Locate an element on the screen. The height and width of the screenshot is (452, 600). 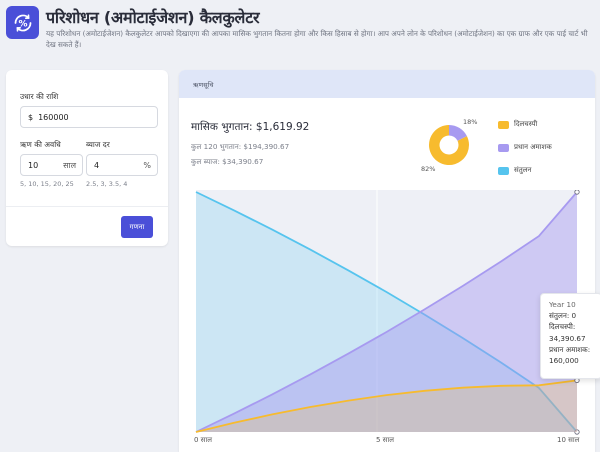
calculate-button: गणना is located at coordinates (137, 227).